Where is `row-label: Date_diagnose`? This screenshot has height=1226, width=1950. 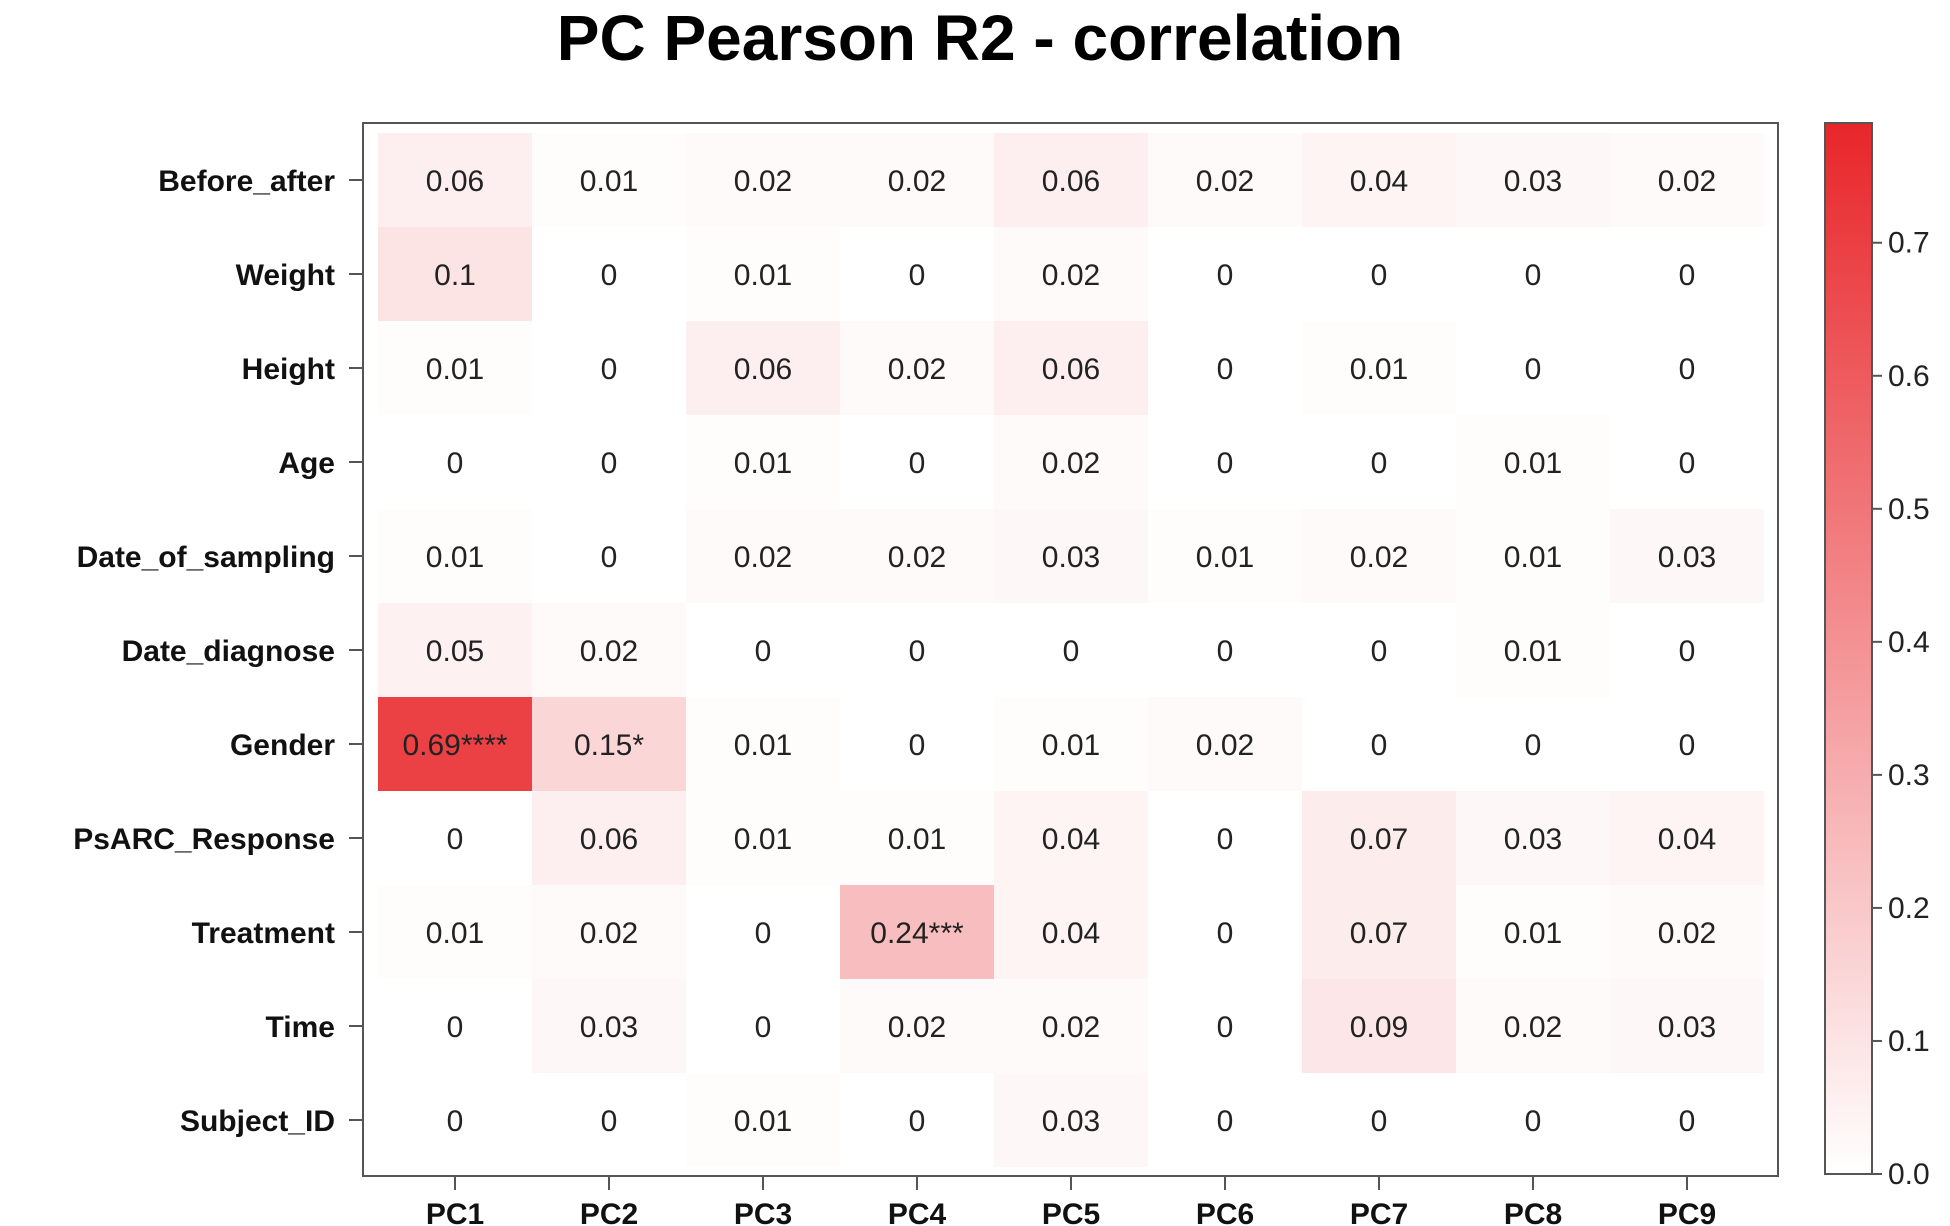 row-label: Date_diagnose is located at coordinates (228, 651).